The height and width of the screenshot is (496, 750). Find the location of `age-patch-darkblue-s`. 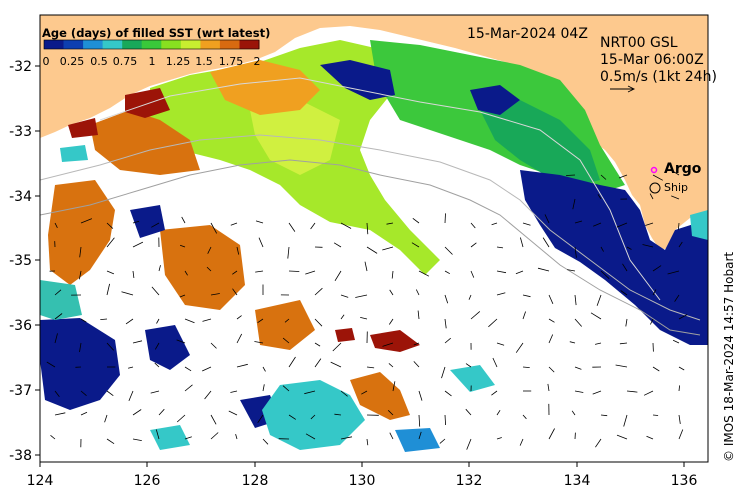

age-patch-darkblue-s is located at coordinates (167, 347).